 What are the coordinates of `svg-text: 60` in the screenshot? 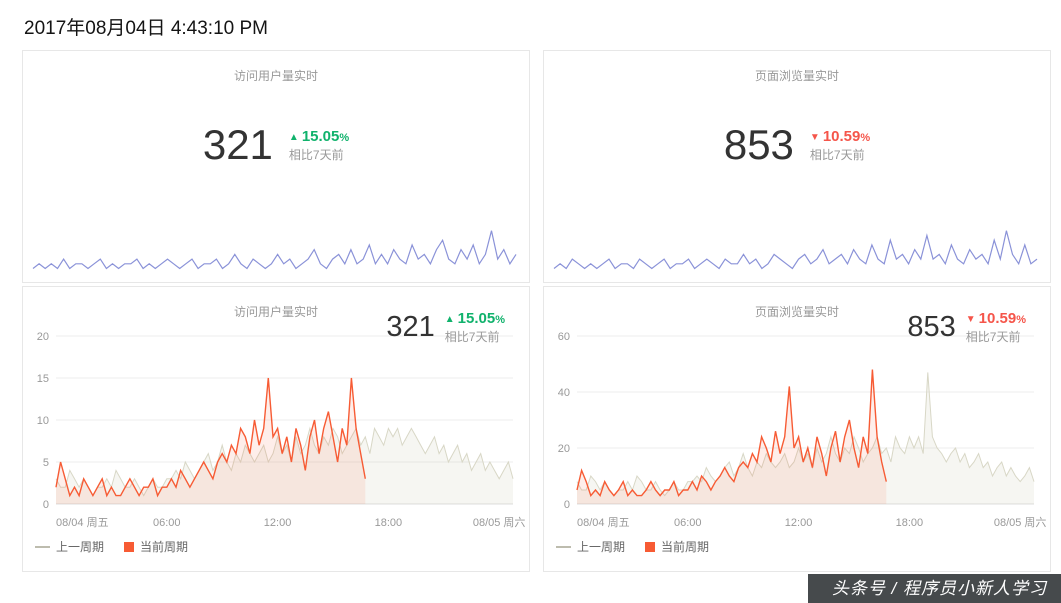 It's located at (563, 337).